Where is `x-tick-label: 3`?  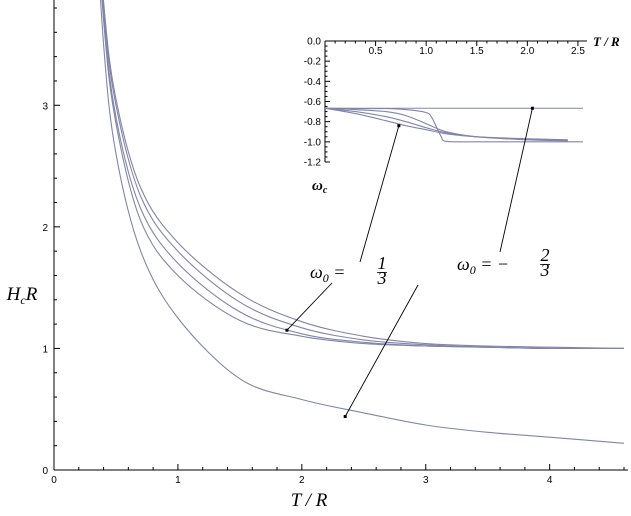 x-tick-label: 3 is located at coordinates (426, 480).